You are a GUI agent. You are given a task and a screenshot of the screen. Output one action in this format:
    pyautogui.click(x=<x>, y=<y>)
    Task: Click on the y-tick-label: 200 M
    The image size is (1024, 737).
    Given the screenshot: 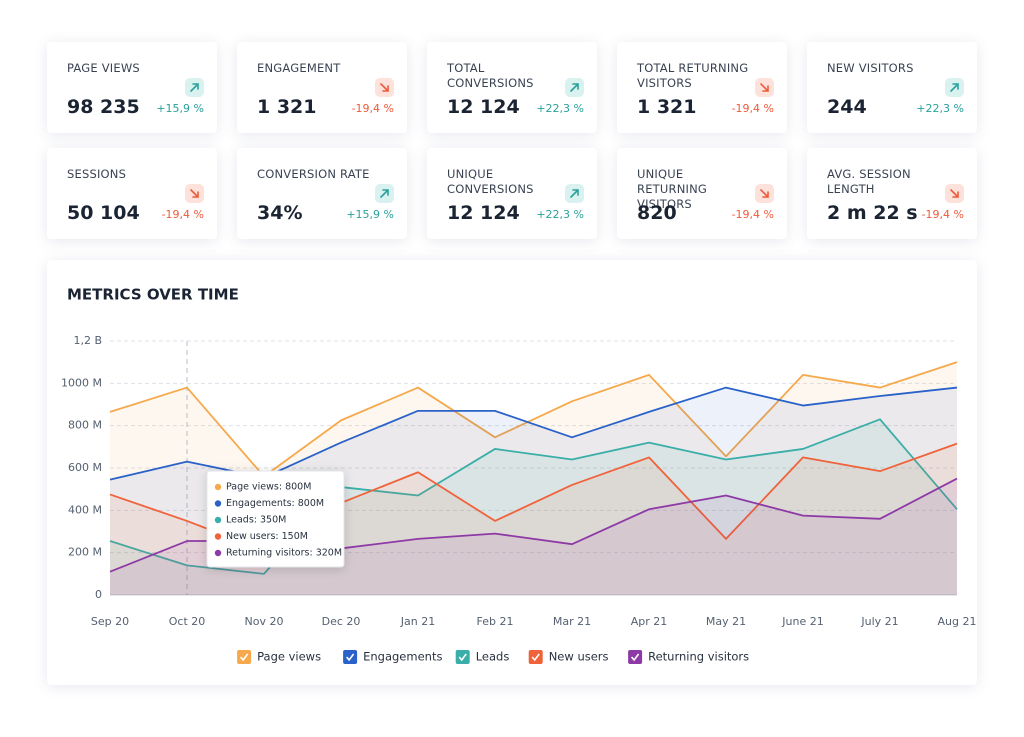 What is the action you would take?
    pyautogui.click(x=85, y=552)
    